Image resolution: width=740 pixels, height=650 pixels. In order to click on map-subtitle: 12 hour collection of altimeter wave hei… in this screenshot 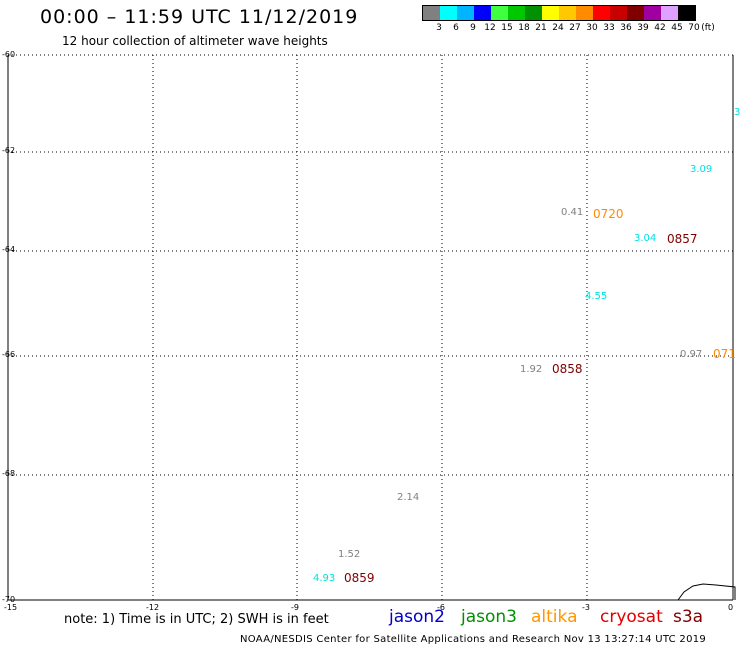, I will do `click(195, 41)`.